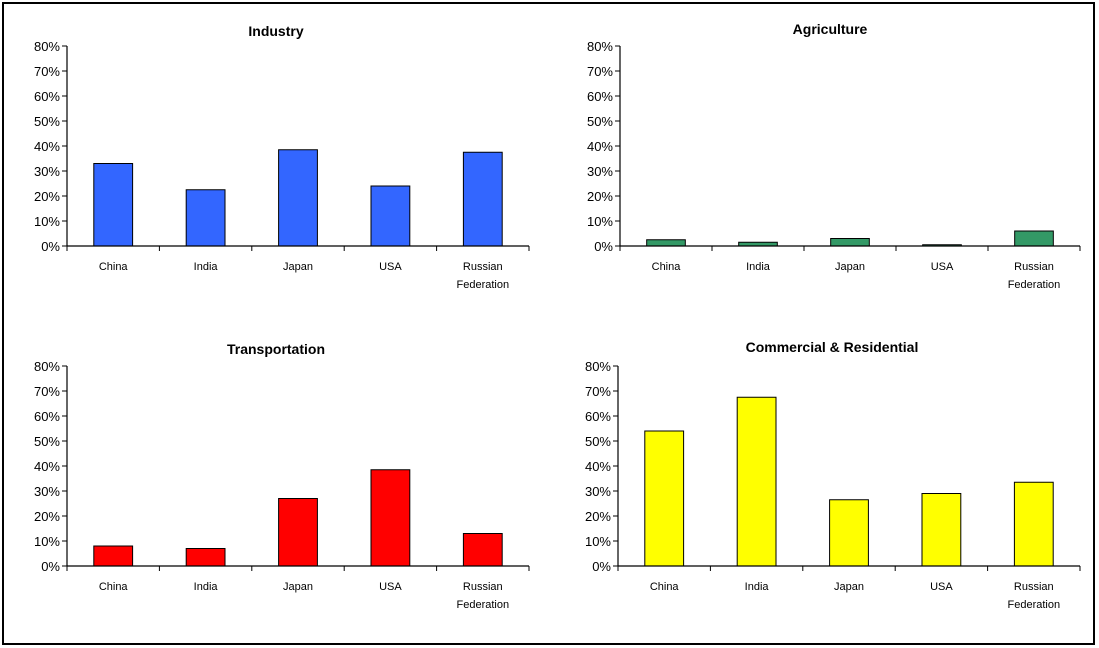  Describe the element at coordinates (830, 29) in the screenshot. I see `agriculture-title: Agriculture` at that location.